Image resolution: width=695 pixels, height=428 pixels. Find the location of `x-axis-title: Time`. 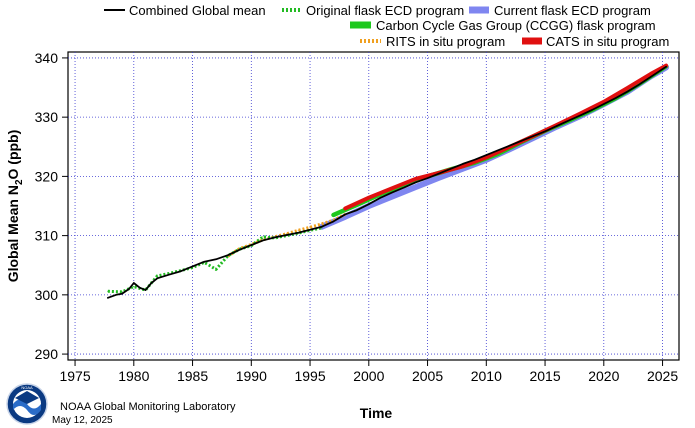

x-axis-title: Time is located at coordinates (376, 413).